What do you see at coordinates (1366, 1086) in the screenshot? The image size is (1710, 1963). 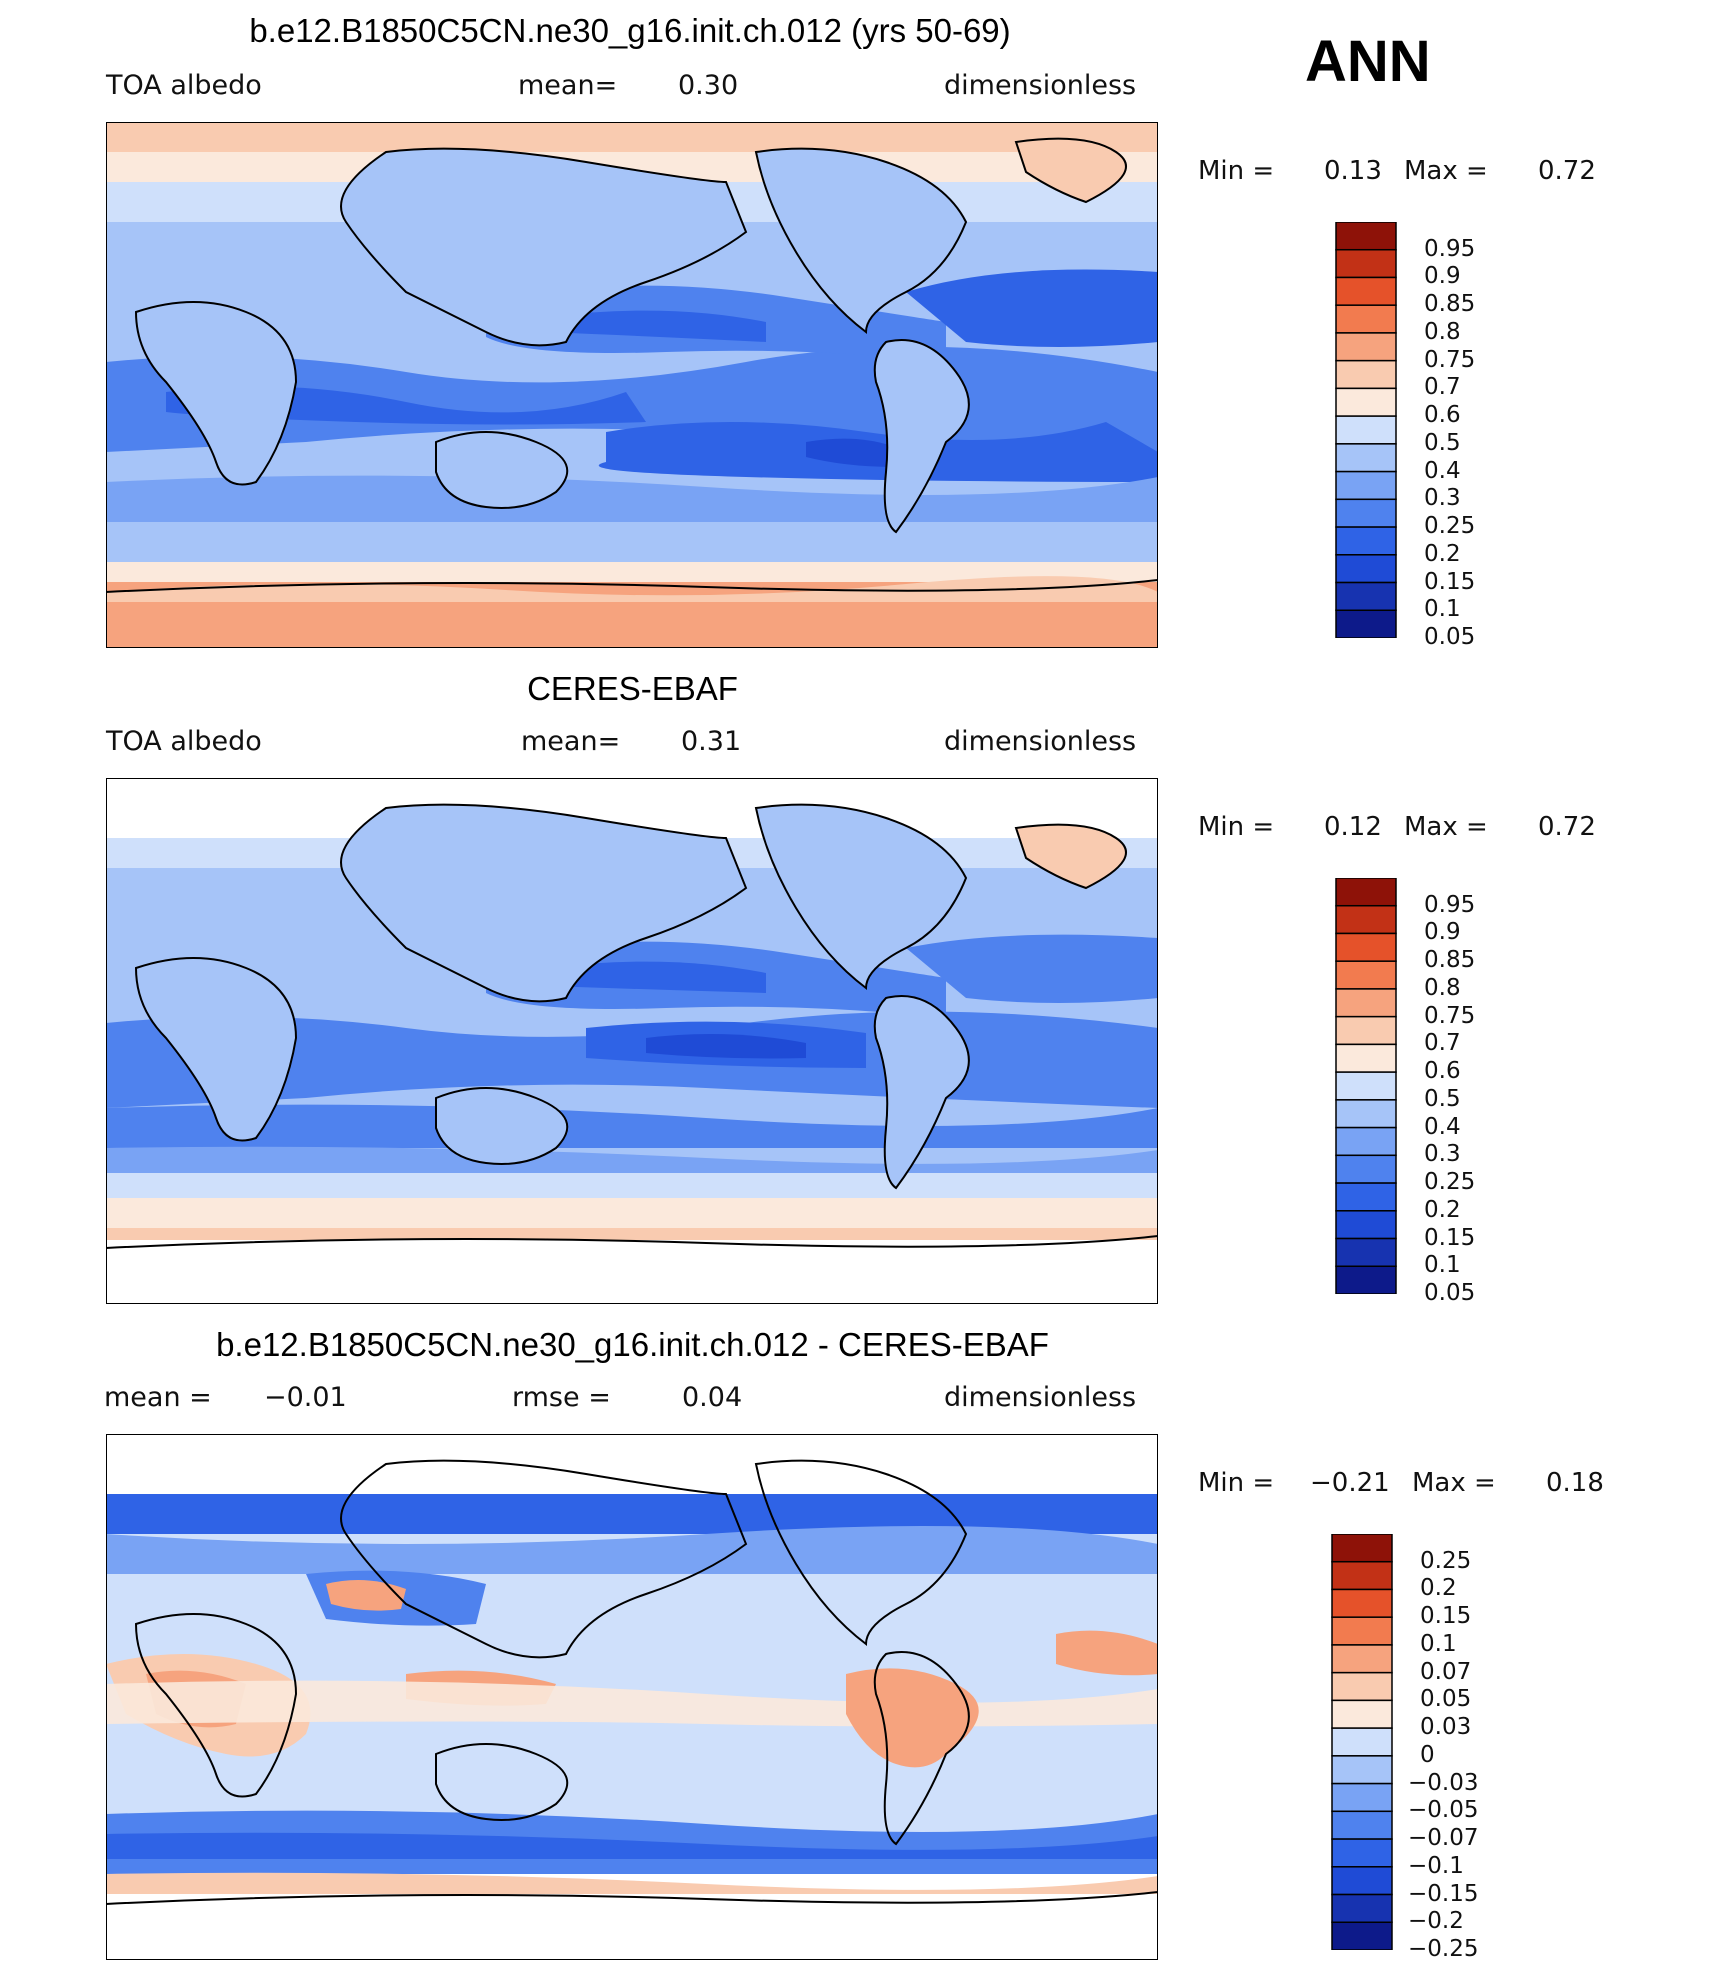 I see `panel-2-colorbar` at bounding box center [1366, 1086].